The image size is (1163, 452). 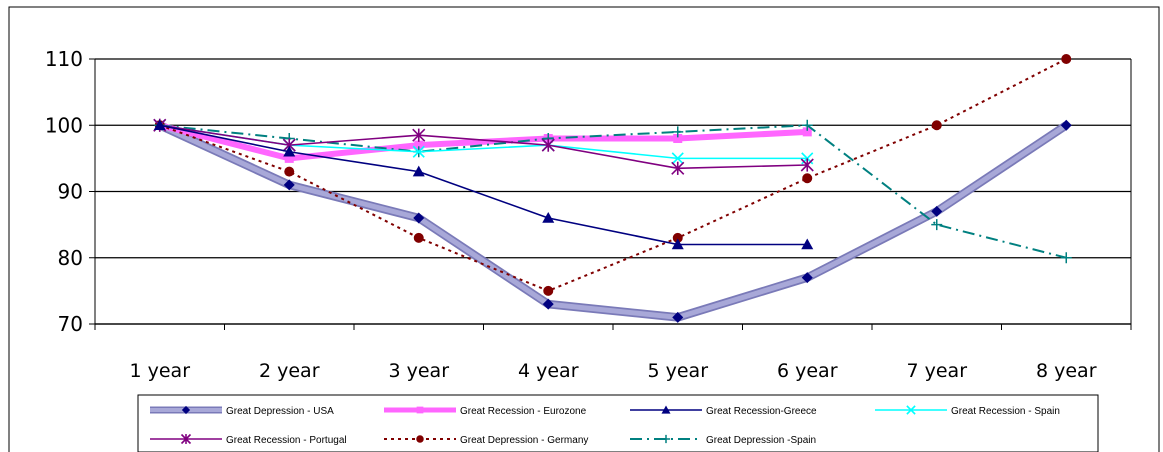 I want to click on y-tick-label: 110, so click(x=64, y=59).